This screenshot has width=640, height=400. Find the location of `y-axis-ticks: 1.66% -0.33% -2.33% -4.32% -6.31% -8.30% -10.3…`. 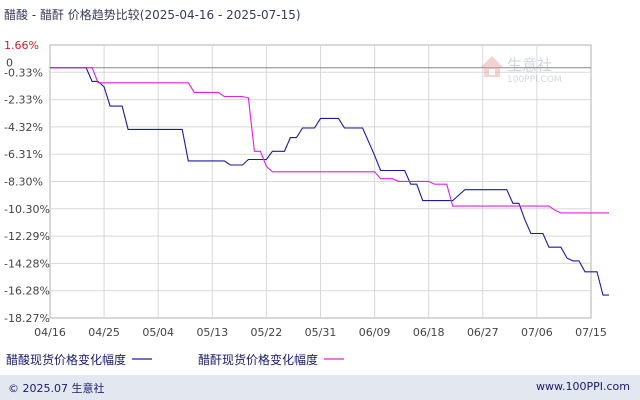

y-axis-ticks: 1.66% -0.33% -2.33% -4.32% -6.31% -8.30% -10.3… is located at coordinates (27, 182).